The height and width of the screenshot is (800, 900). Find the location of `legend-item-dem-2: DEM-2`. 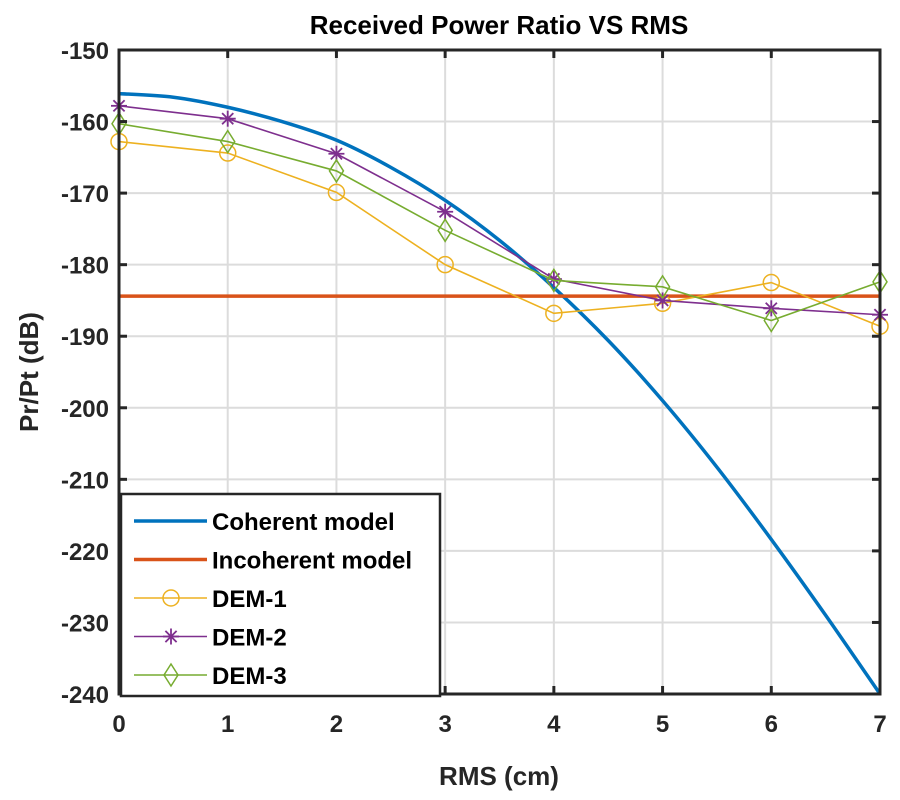

legend-item-dem-2: DEM-2 is located at coordinates (210, 638).